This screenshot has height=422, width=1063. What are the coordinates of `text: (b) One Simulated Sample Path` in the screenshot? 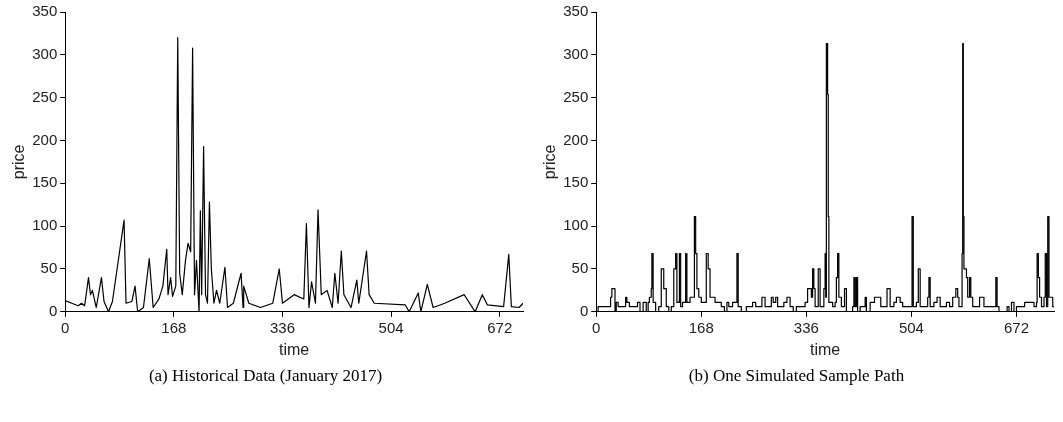 It's located at (796, 376).